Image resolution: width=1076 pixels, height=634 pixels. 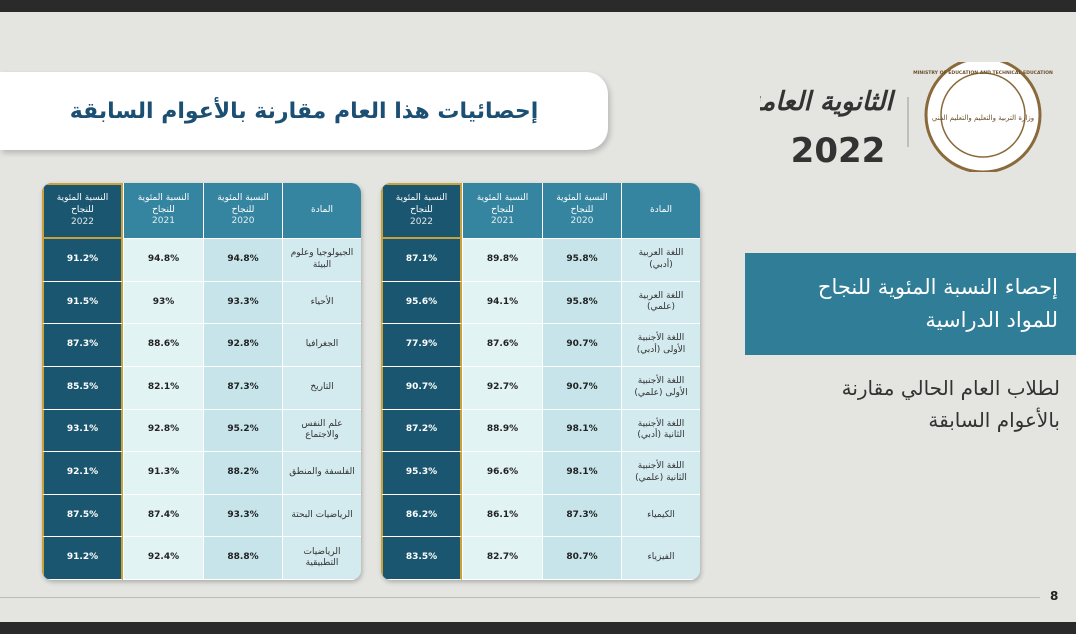 I want to click on subject-cell: اللغة العربية (علمي), so click(x=660, y=303).